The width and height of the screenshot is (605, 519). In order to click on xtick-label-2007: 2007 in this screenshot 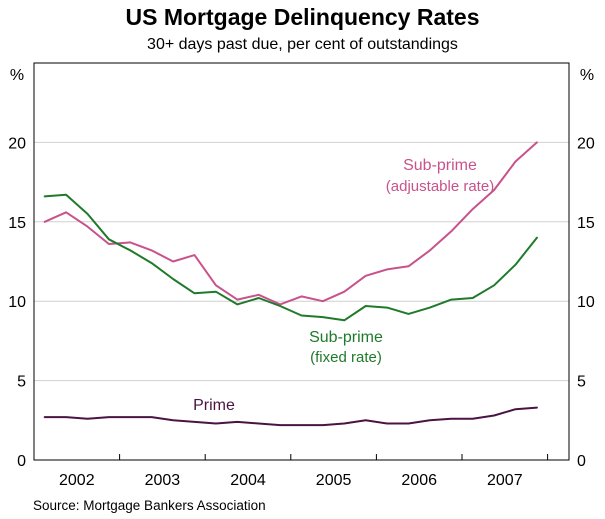, I will do `click(505, 480)`.